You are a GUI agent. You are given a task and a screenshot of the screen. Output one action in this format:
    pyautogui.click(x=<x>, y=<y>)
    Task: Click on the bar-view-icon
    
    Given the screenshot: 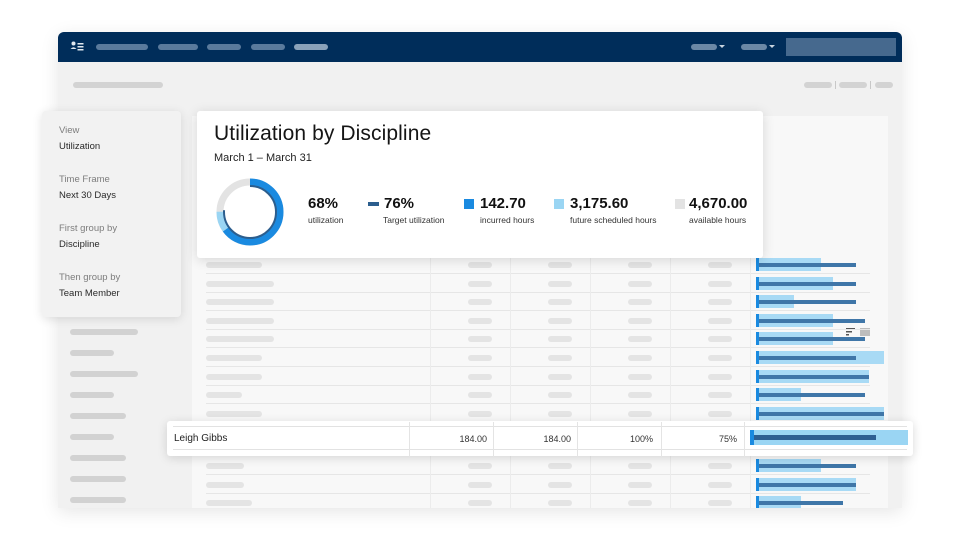 What is the action you would take?
    pyautogui.click(x=851, y=332)
    